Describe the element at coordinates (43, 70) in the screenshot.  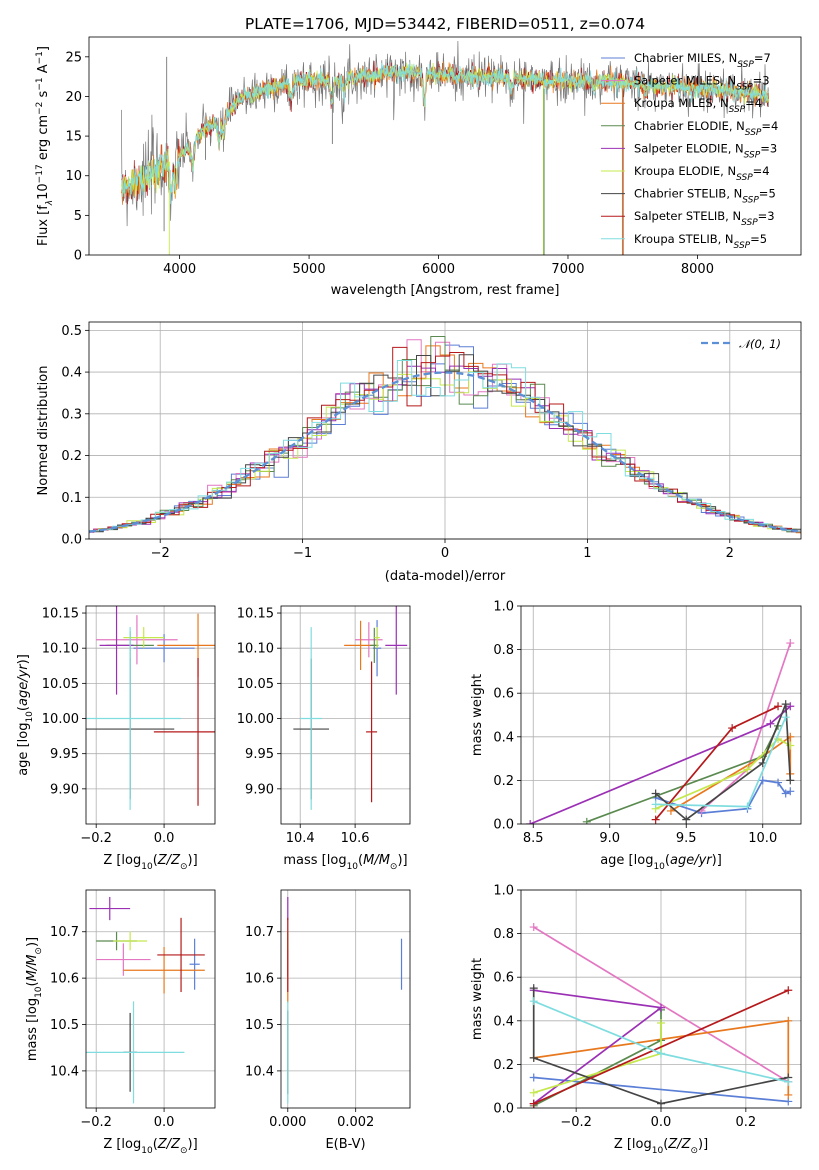
I see `label-part: A` at that location.